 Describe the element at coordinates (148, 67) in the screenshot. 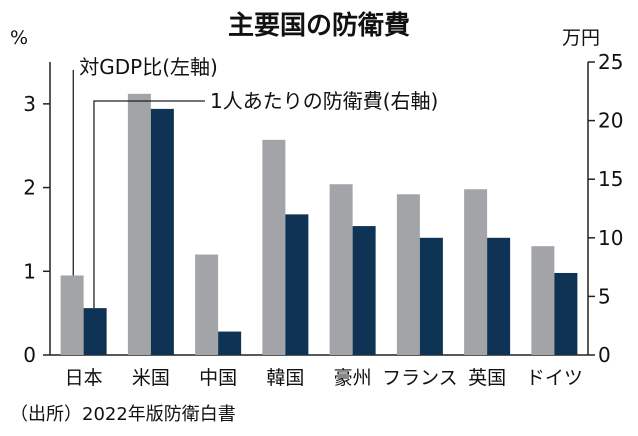

I see `legend-gdp-ratio: 対GDP比(左軸)` at that location.